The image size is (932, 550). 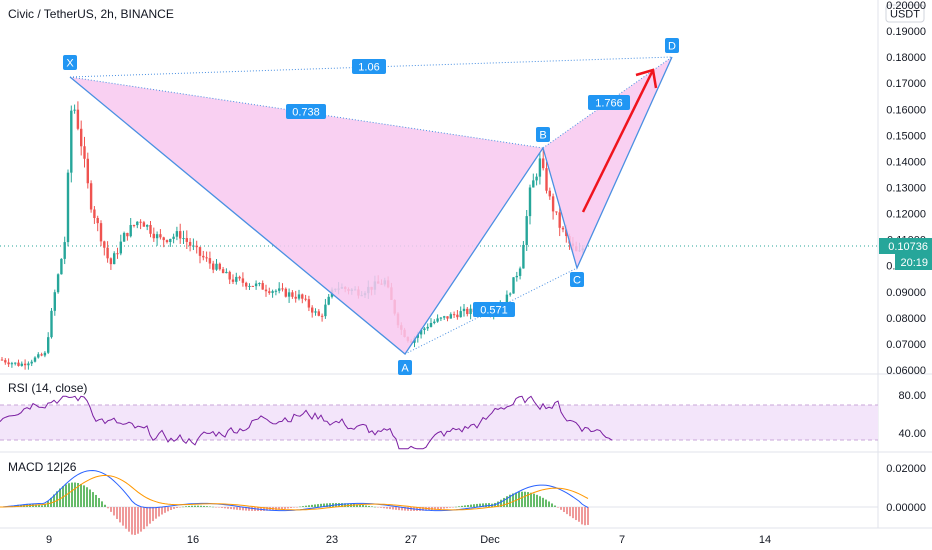 What do you see at coordinates (906, 58) in the screenshot?
I see `price-tick: 0.18000` at bounding box center [906, 58].